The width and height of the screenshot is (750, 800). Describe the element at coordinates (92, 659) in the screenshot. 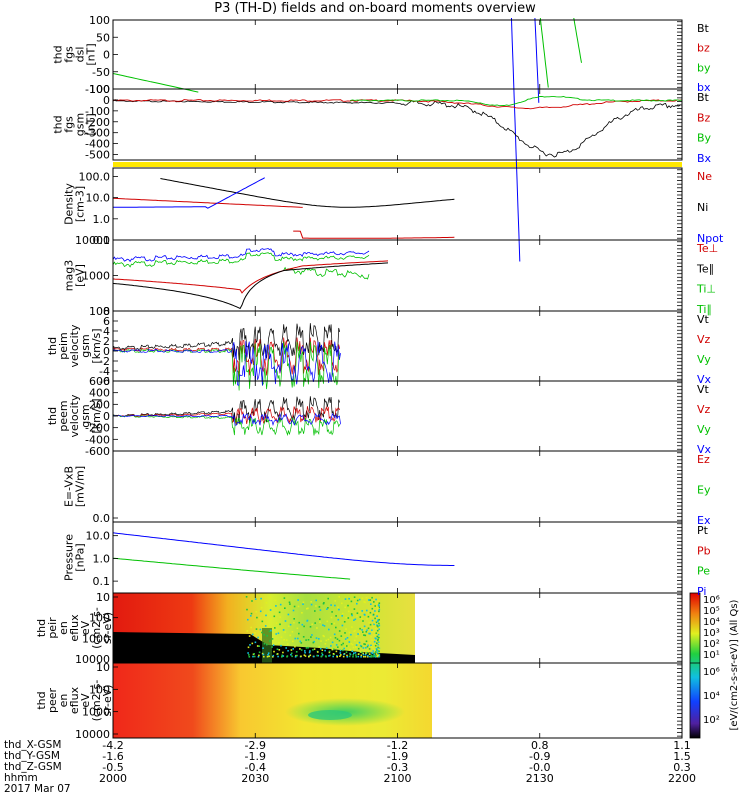

I see `ytick-label: 10000` at that location.